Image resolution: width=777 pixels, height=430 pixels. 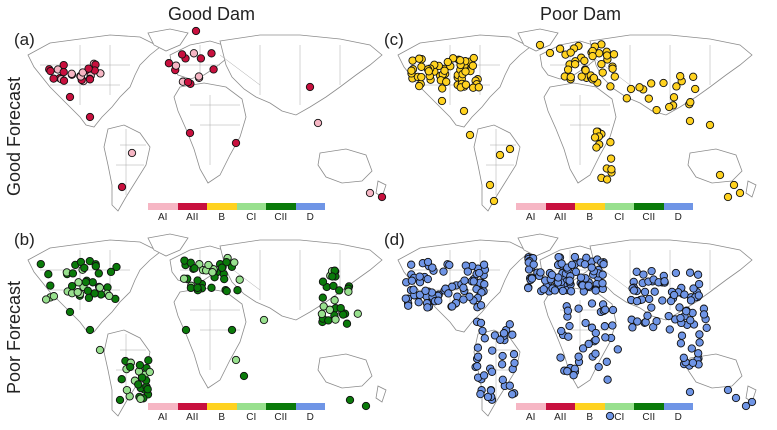 What do you see at coordinates (678, 417) in the screenshot?
I see `legend-label: D` at bounding box center [678, 417].